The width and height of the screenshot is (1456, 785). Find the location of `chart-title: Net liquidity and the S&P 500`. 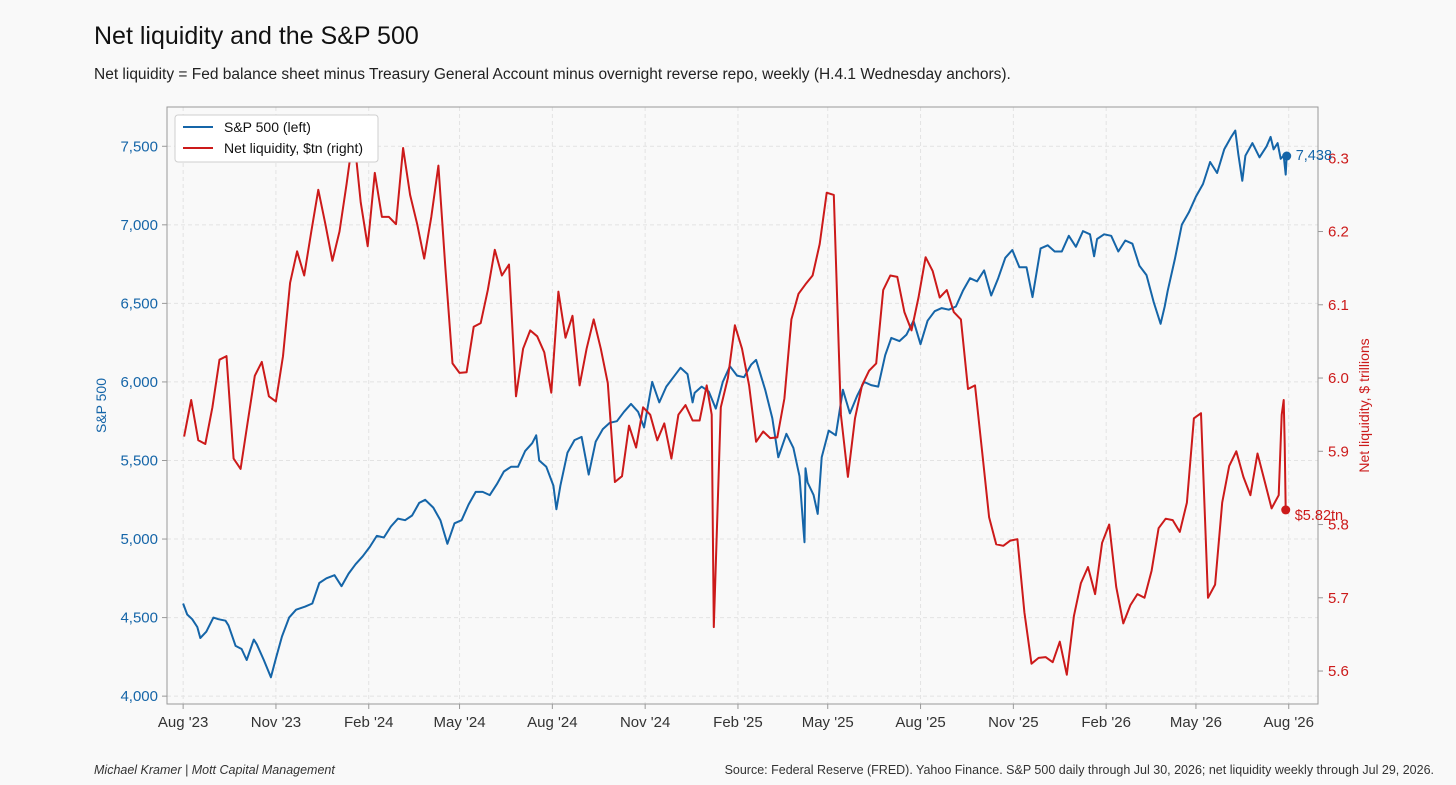

chart-title: Net liquidity and the S&P 500 is located at coordinates (256, 36).